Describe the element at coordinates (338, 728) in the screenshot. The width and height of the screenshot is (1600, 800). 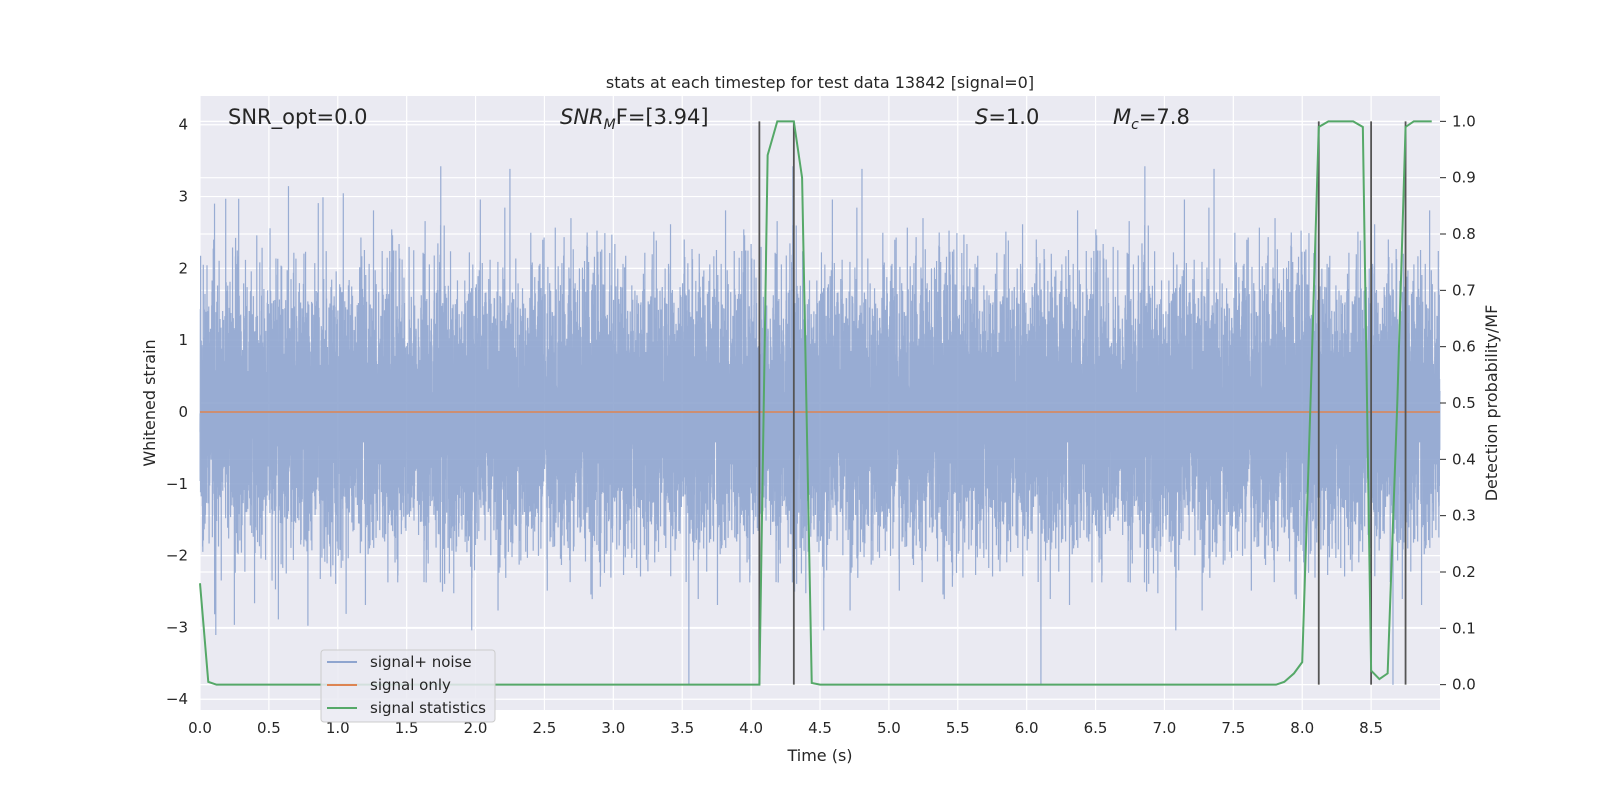
I see `x-tick-label: 1.0` at that location.